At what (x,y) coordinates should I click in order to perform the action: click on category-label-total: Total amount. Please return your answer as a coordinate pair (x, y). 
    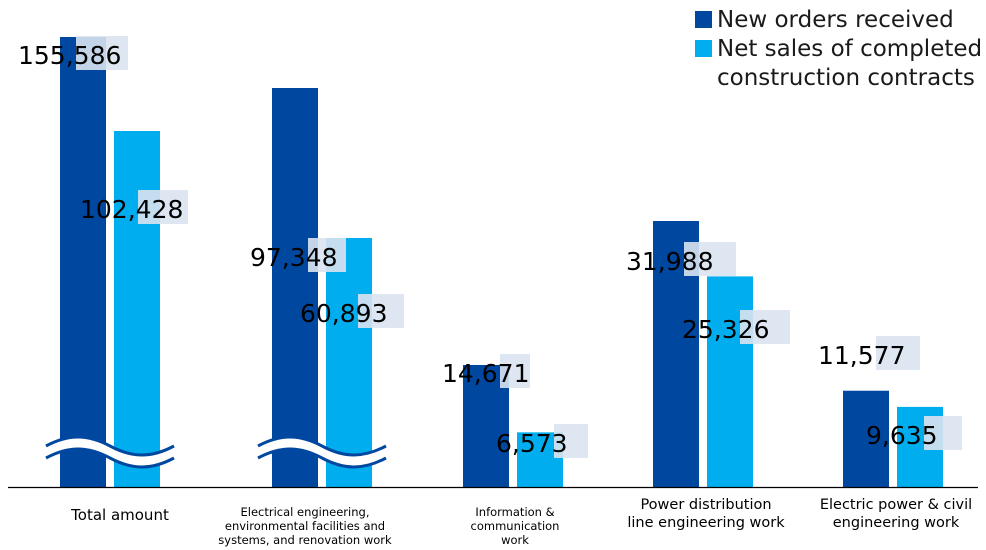
    Looking at the image, I should click on (120, 515).